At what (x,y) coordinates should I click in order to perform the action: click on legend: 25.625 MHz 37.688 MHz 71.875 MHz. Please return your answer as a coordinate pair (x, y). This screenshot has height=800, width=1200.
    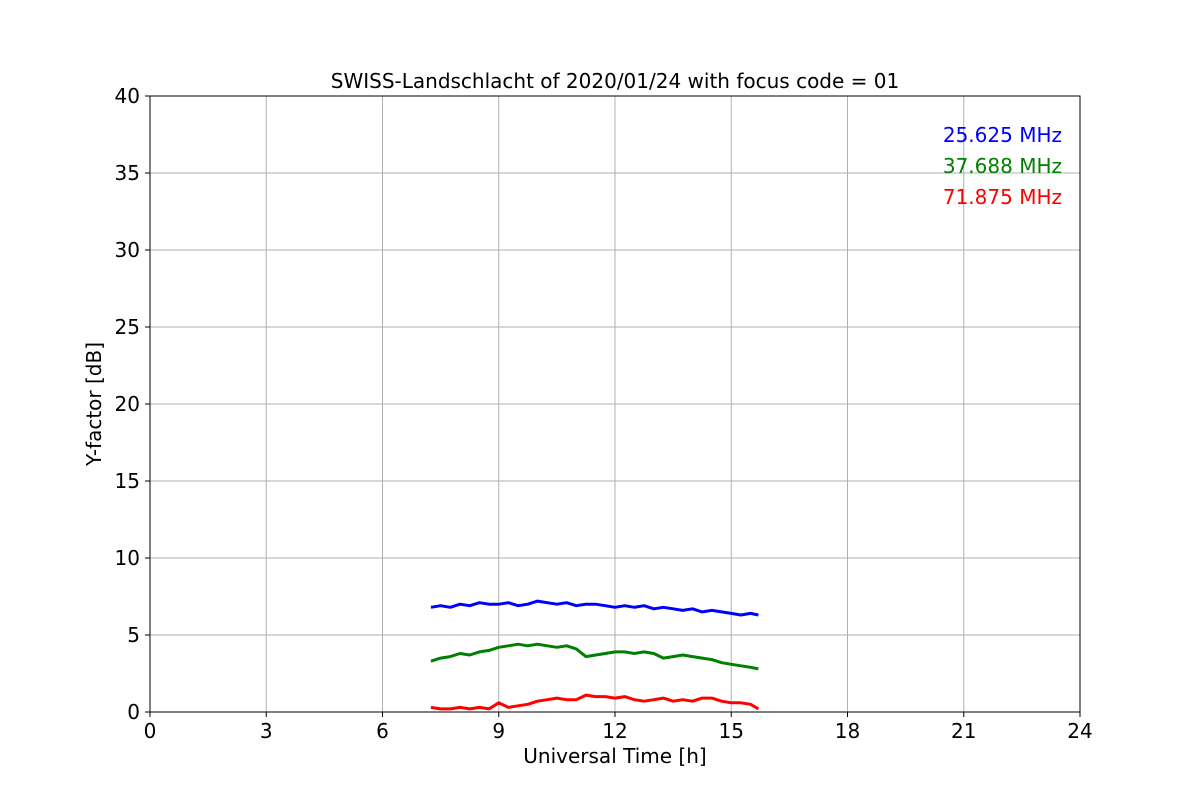
    Looking at the image, I should click on (1002, 166).